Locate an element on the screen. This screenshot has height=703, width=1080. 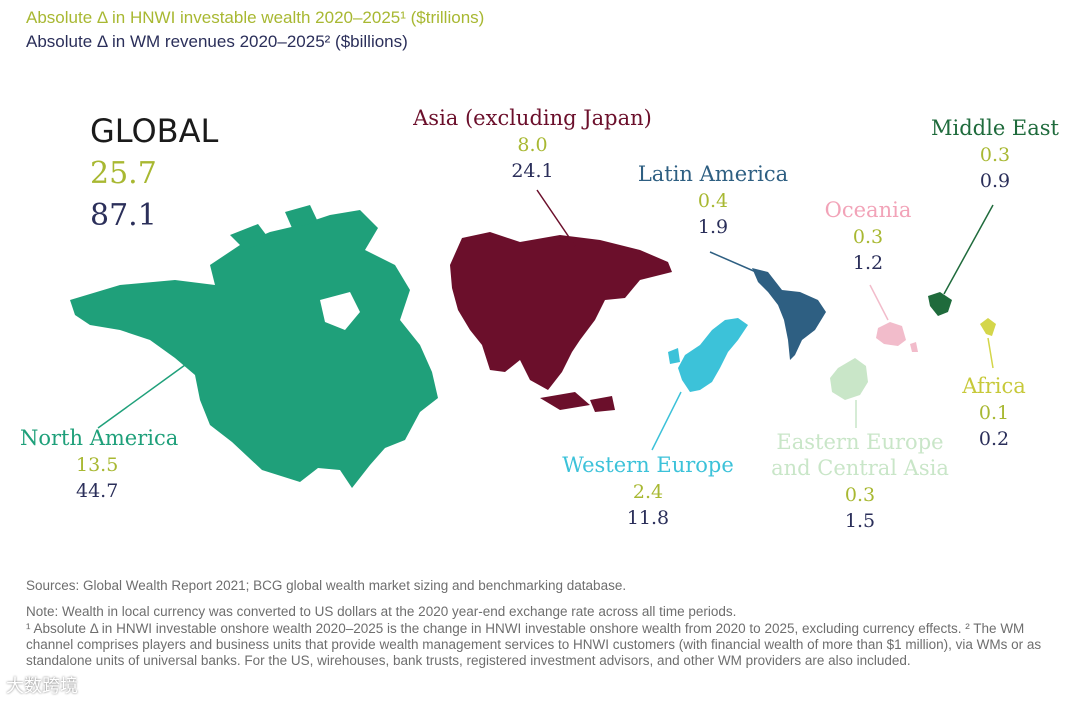
africa-revenue: 0.2 is located at coordinates (994, 439).